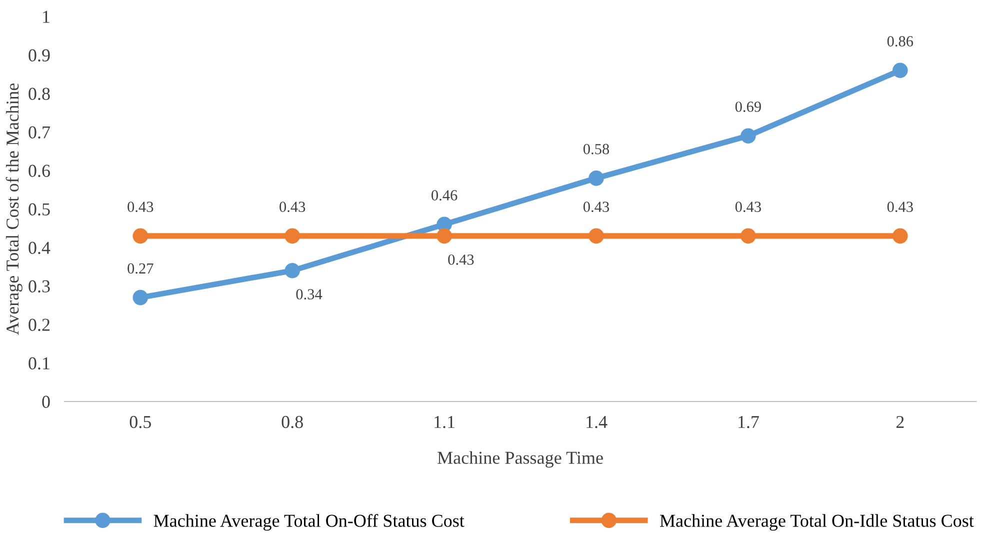 Image resolution: width=991 pixels, height=550 pixels. Describe the element at coordinates (596, 149) in the screenshot. I see `data-label: 0.58` at that location.